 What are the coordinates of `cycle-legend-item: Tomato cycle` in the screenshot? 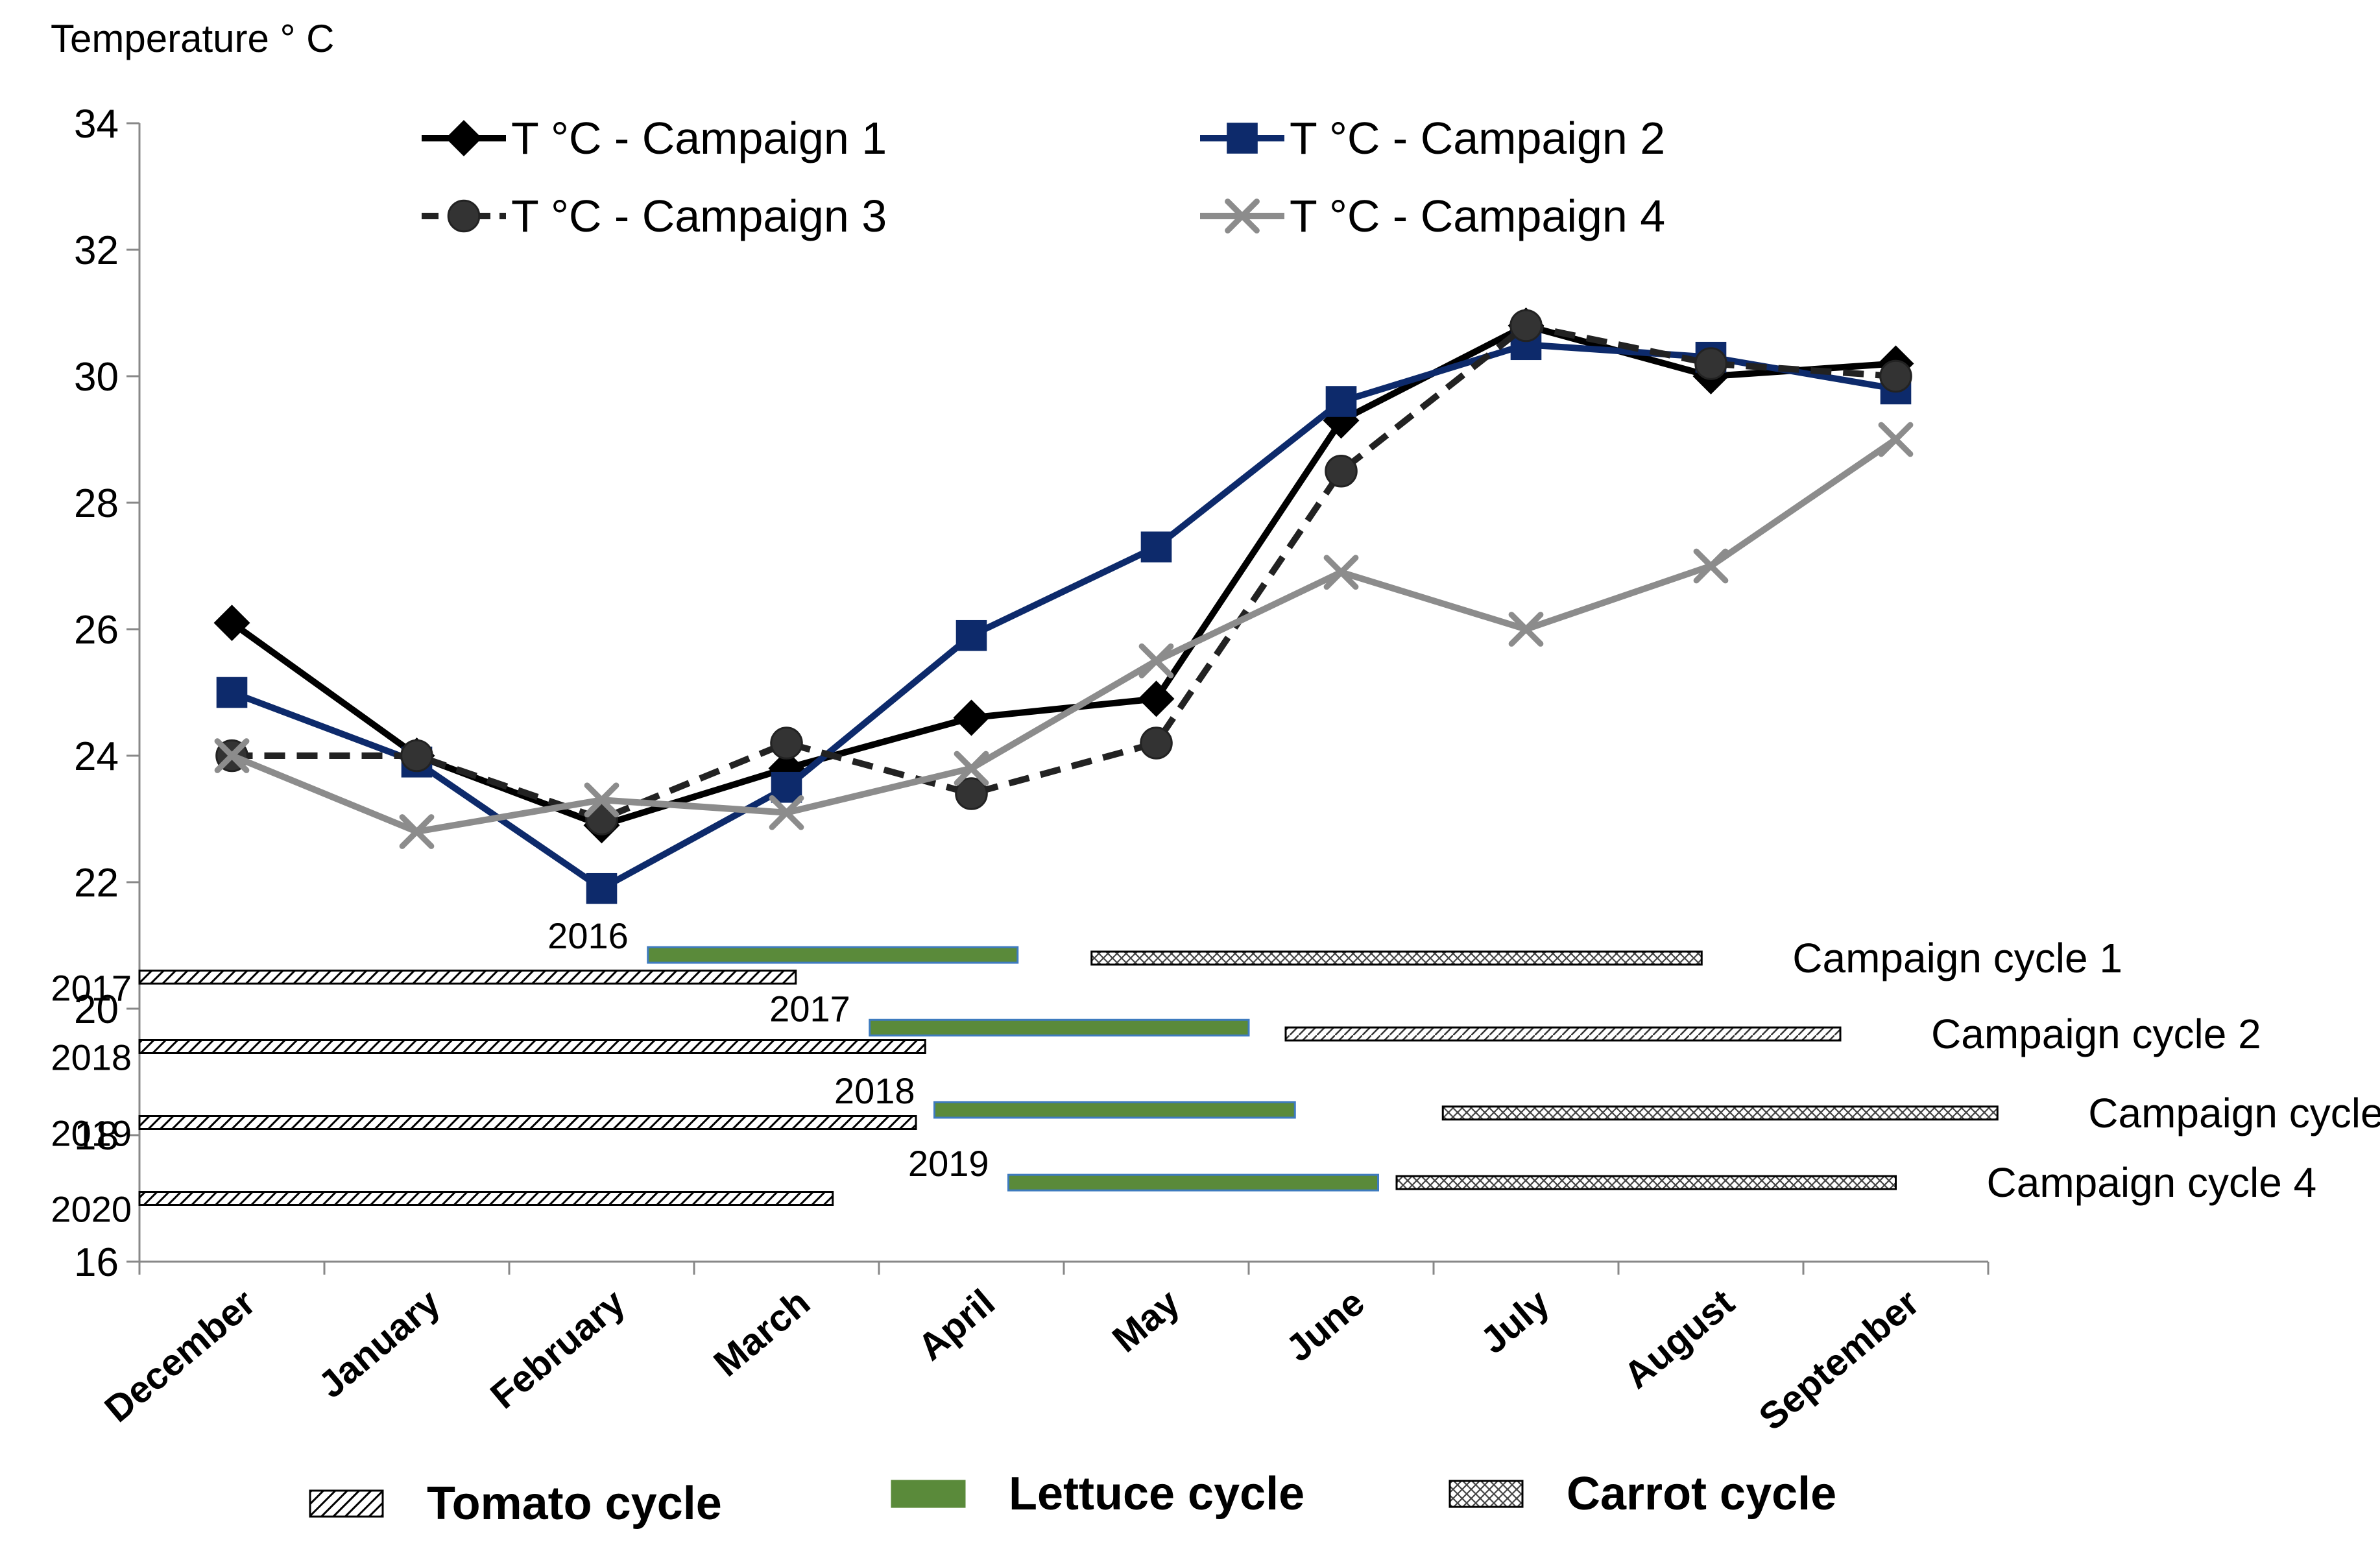 It's located at (515, 1504).